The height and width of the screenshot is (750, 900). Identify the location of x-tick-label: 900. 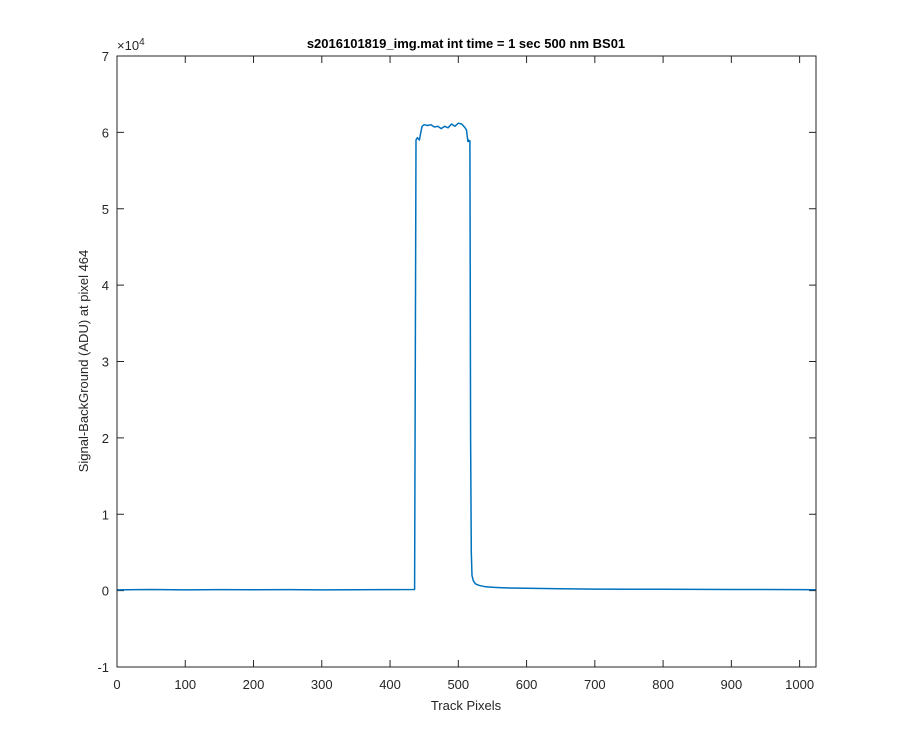
(732, 684).